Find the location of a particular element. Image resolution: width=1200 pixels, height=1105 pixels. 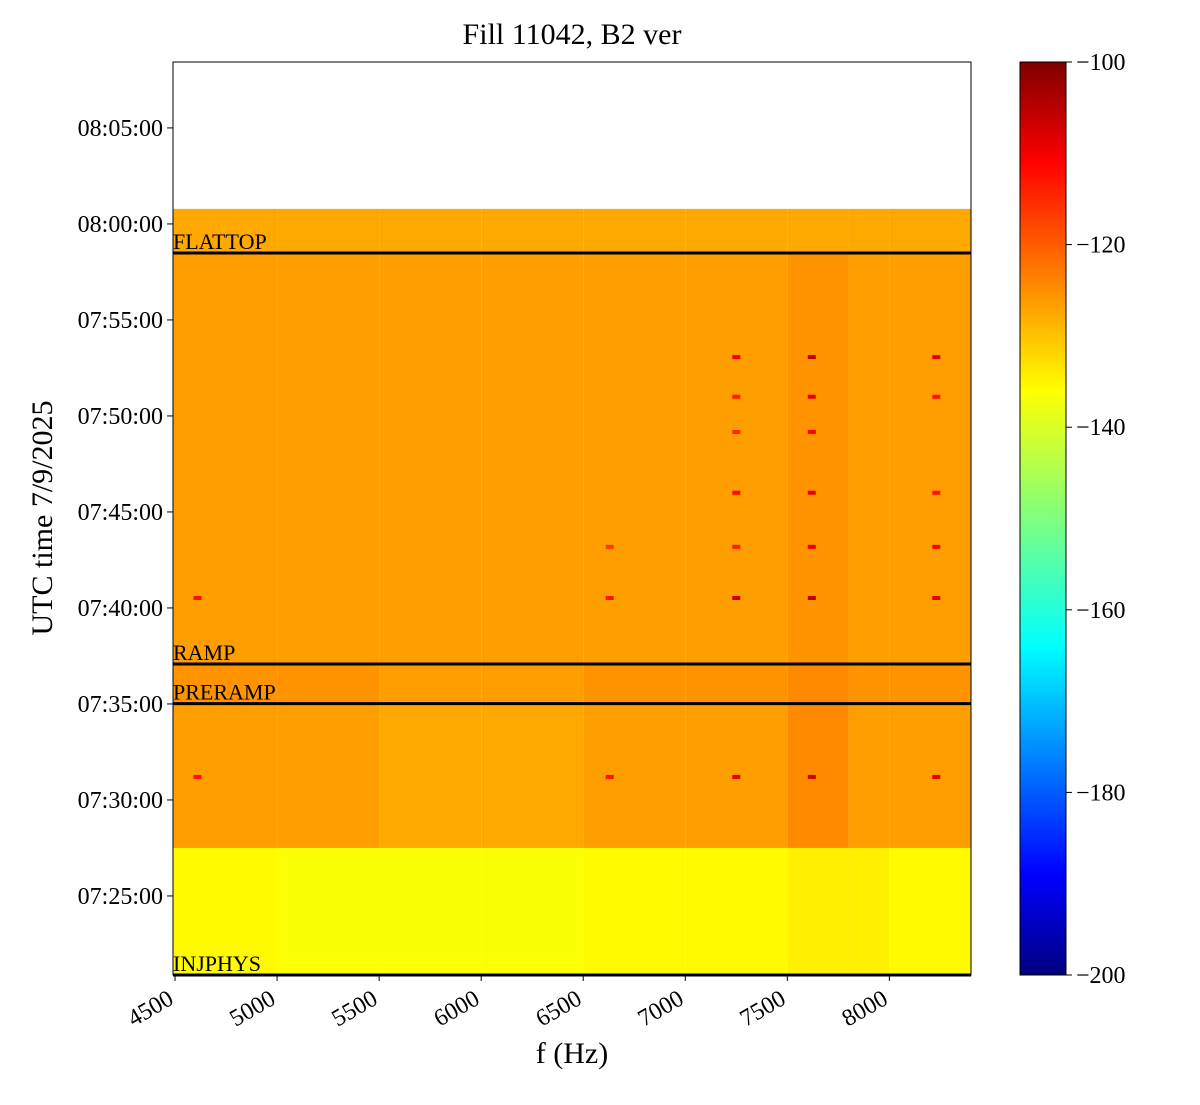

x-tick-label: 4500 is located at coordinates (150, 1009).